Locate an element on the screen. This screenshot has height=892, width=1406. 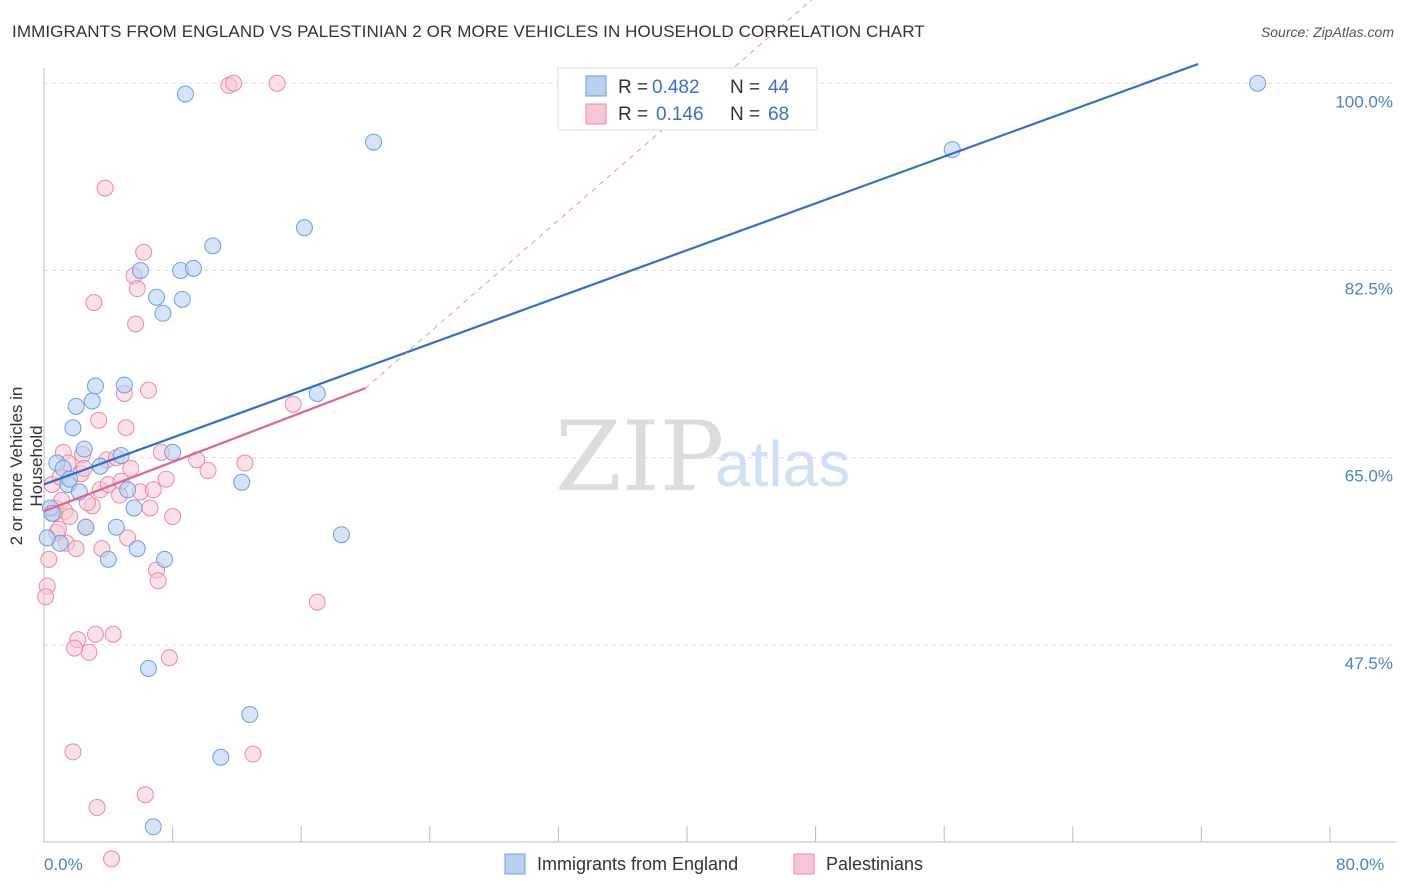
correlation-legend: R = 0.482 N = 44 R = 0.146 N = 68 is located at coordinates (687, 99).